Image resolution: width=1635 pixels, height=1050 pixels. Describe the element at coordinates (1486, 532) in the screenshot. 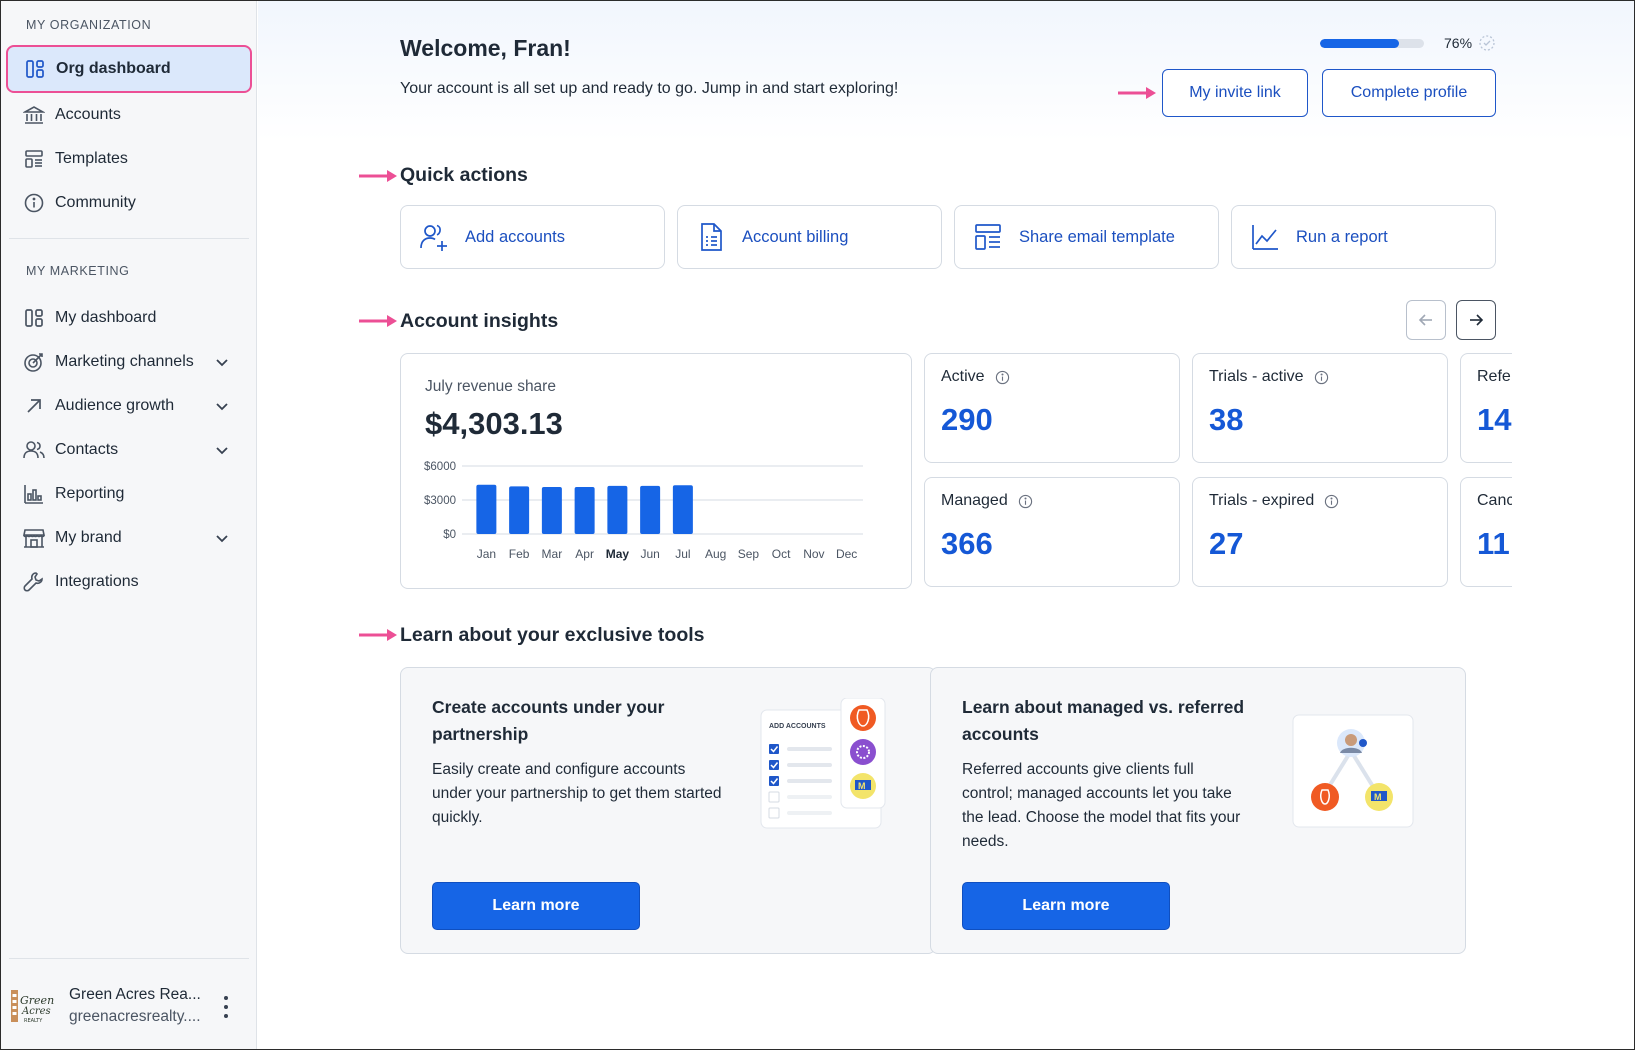

I see `stat-card-canceled: Canc 11` at that location.